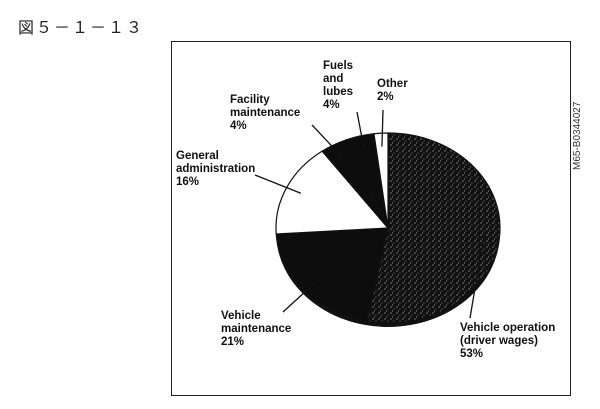  What do you see at coordinates (392, 90) in the screenshot?
I see `slice-label-other: Other 2%` at bounding box center [392, 90].